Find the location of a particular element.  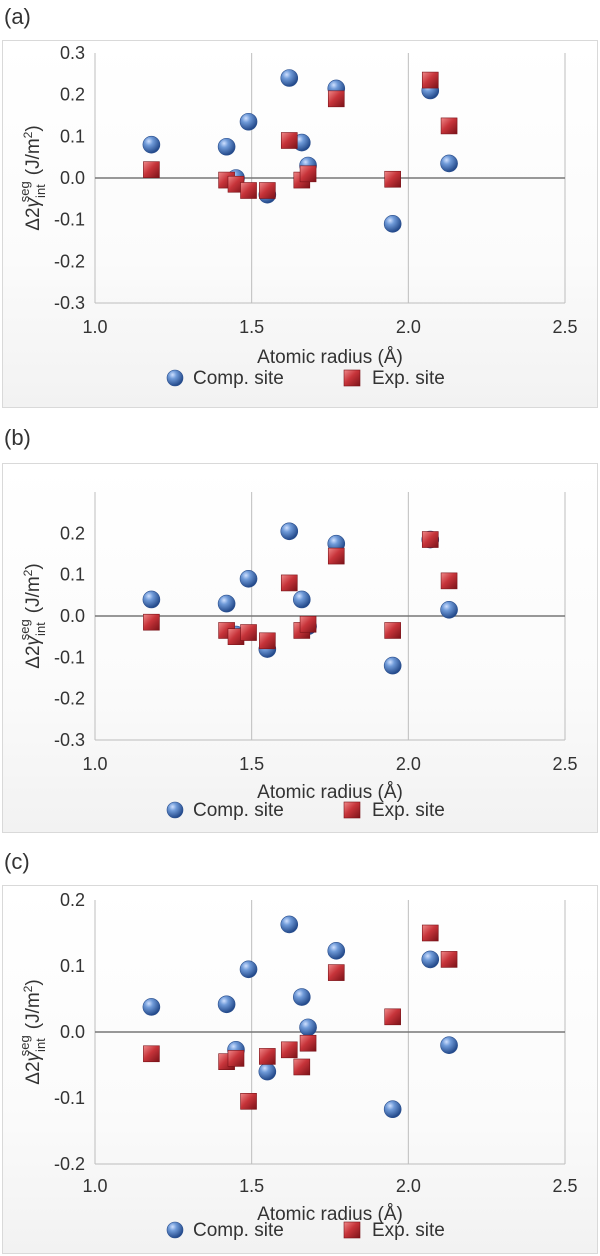

panel-c-label: (c) is located at coordinates (17, 861).